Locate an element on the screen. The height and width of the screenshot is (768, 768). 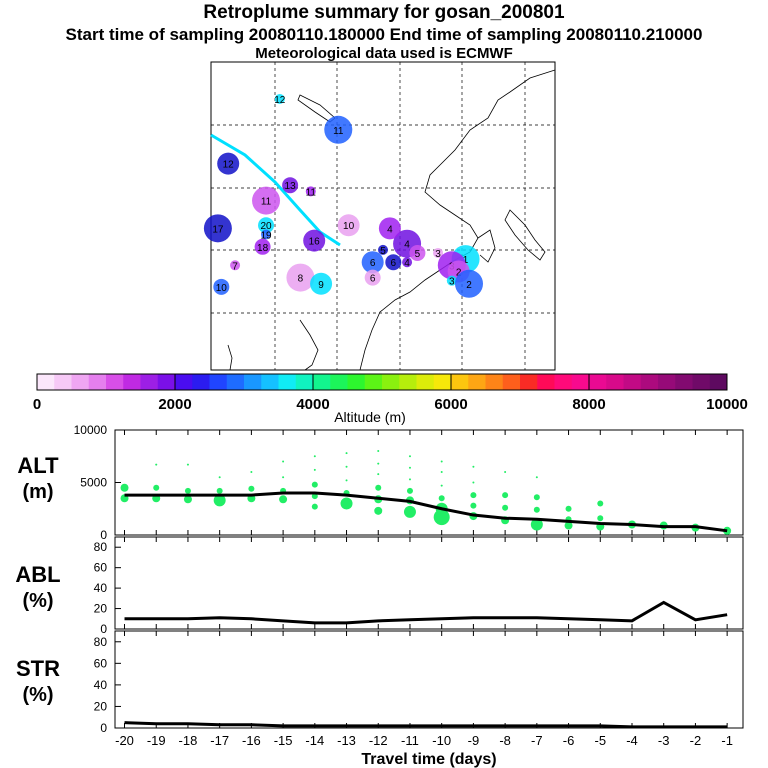
x-tick-label: -2 is located at coordinates (696, 740).